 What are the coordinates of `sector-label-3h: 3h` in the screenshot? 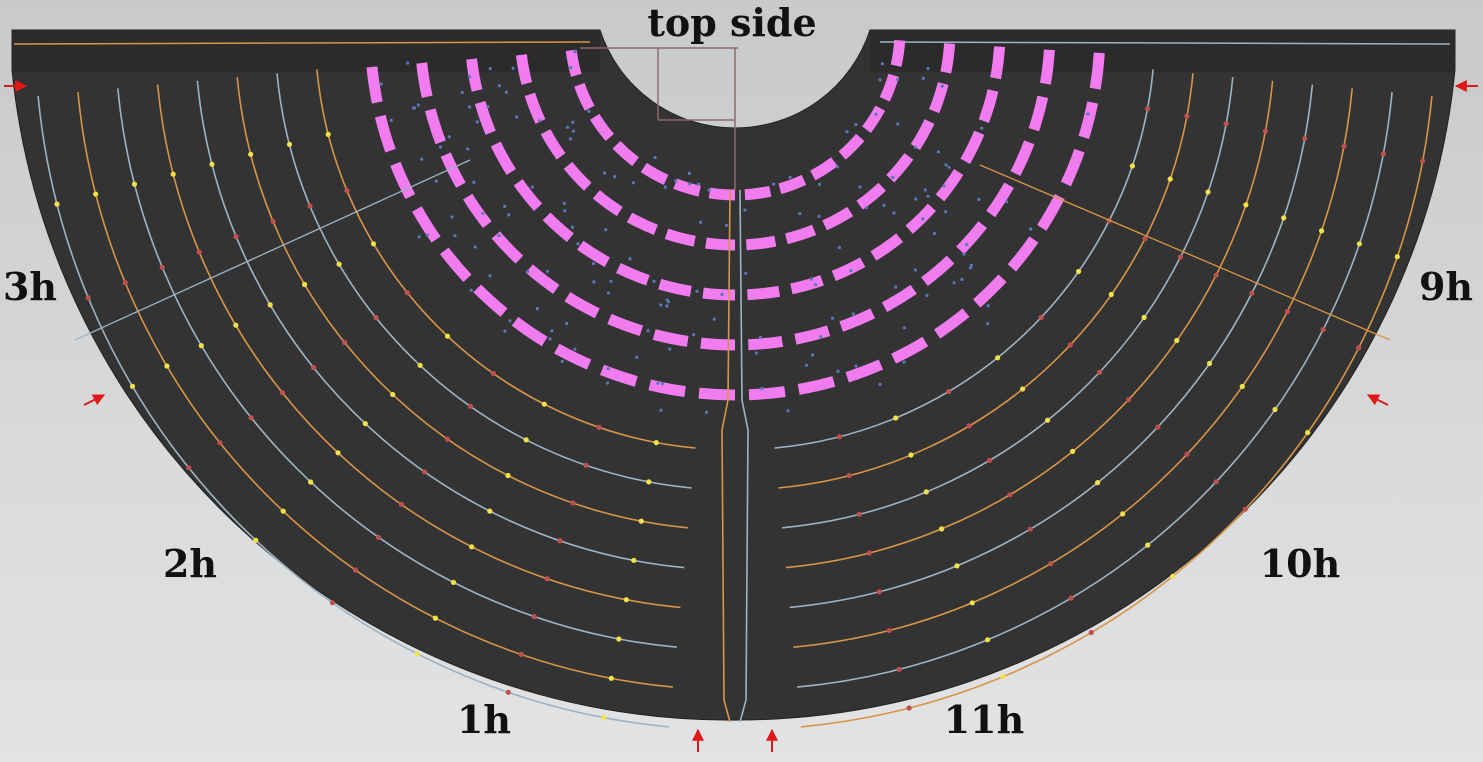 It's located at (30, 286).